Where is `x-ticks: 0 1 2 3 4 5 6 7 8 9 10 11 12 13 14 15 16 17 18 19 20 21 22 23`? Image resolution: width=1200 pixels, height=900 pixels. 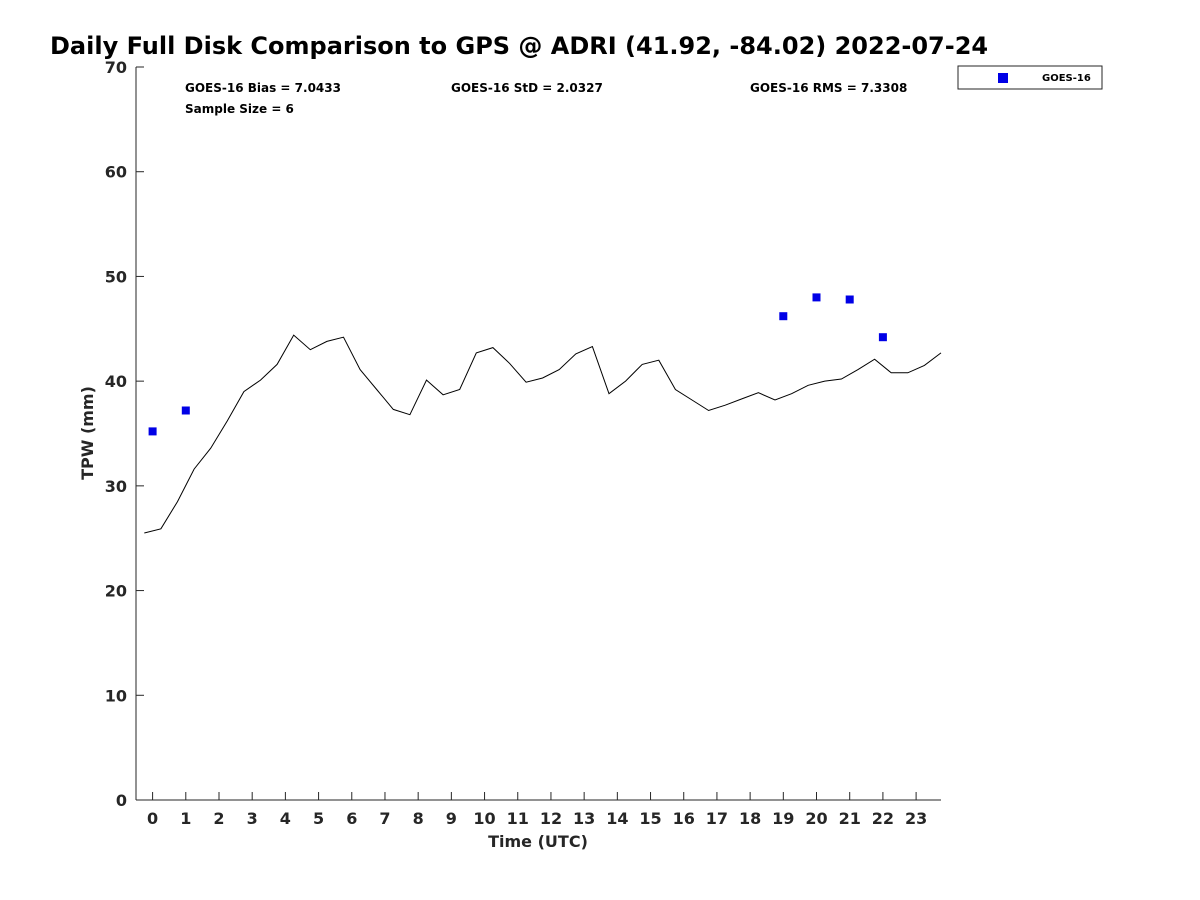 x-ticks: 0 1 2 3 4 5 6 7 8 9 10 11 12 13 14 15 16 17 18 19 20 21 22 23 is located at coordinates (537, 810).